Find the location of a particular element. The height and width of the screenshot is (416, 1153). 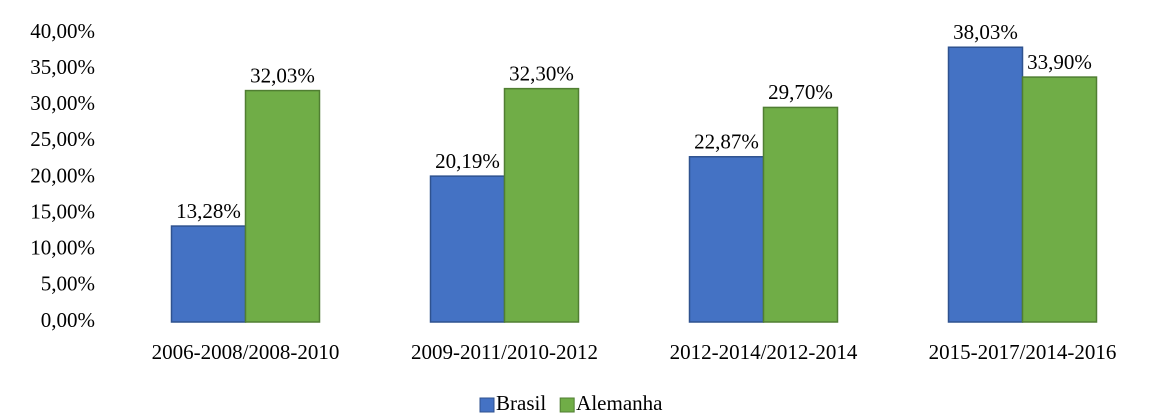

x-tick-label: 2015-2017/2014-2016 is located at coordinates (1023, 352).